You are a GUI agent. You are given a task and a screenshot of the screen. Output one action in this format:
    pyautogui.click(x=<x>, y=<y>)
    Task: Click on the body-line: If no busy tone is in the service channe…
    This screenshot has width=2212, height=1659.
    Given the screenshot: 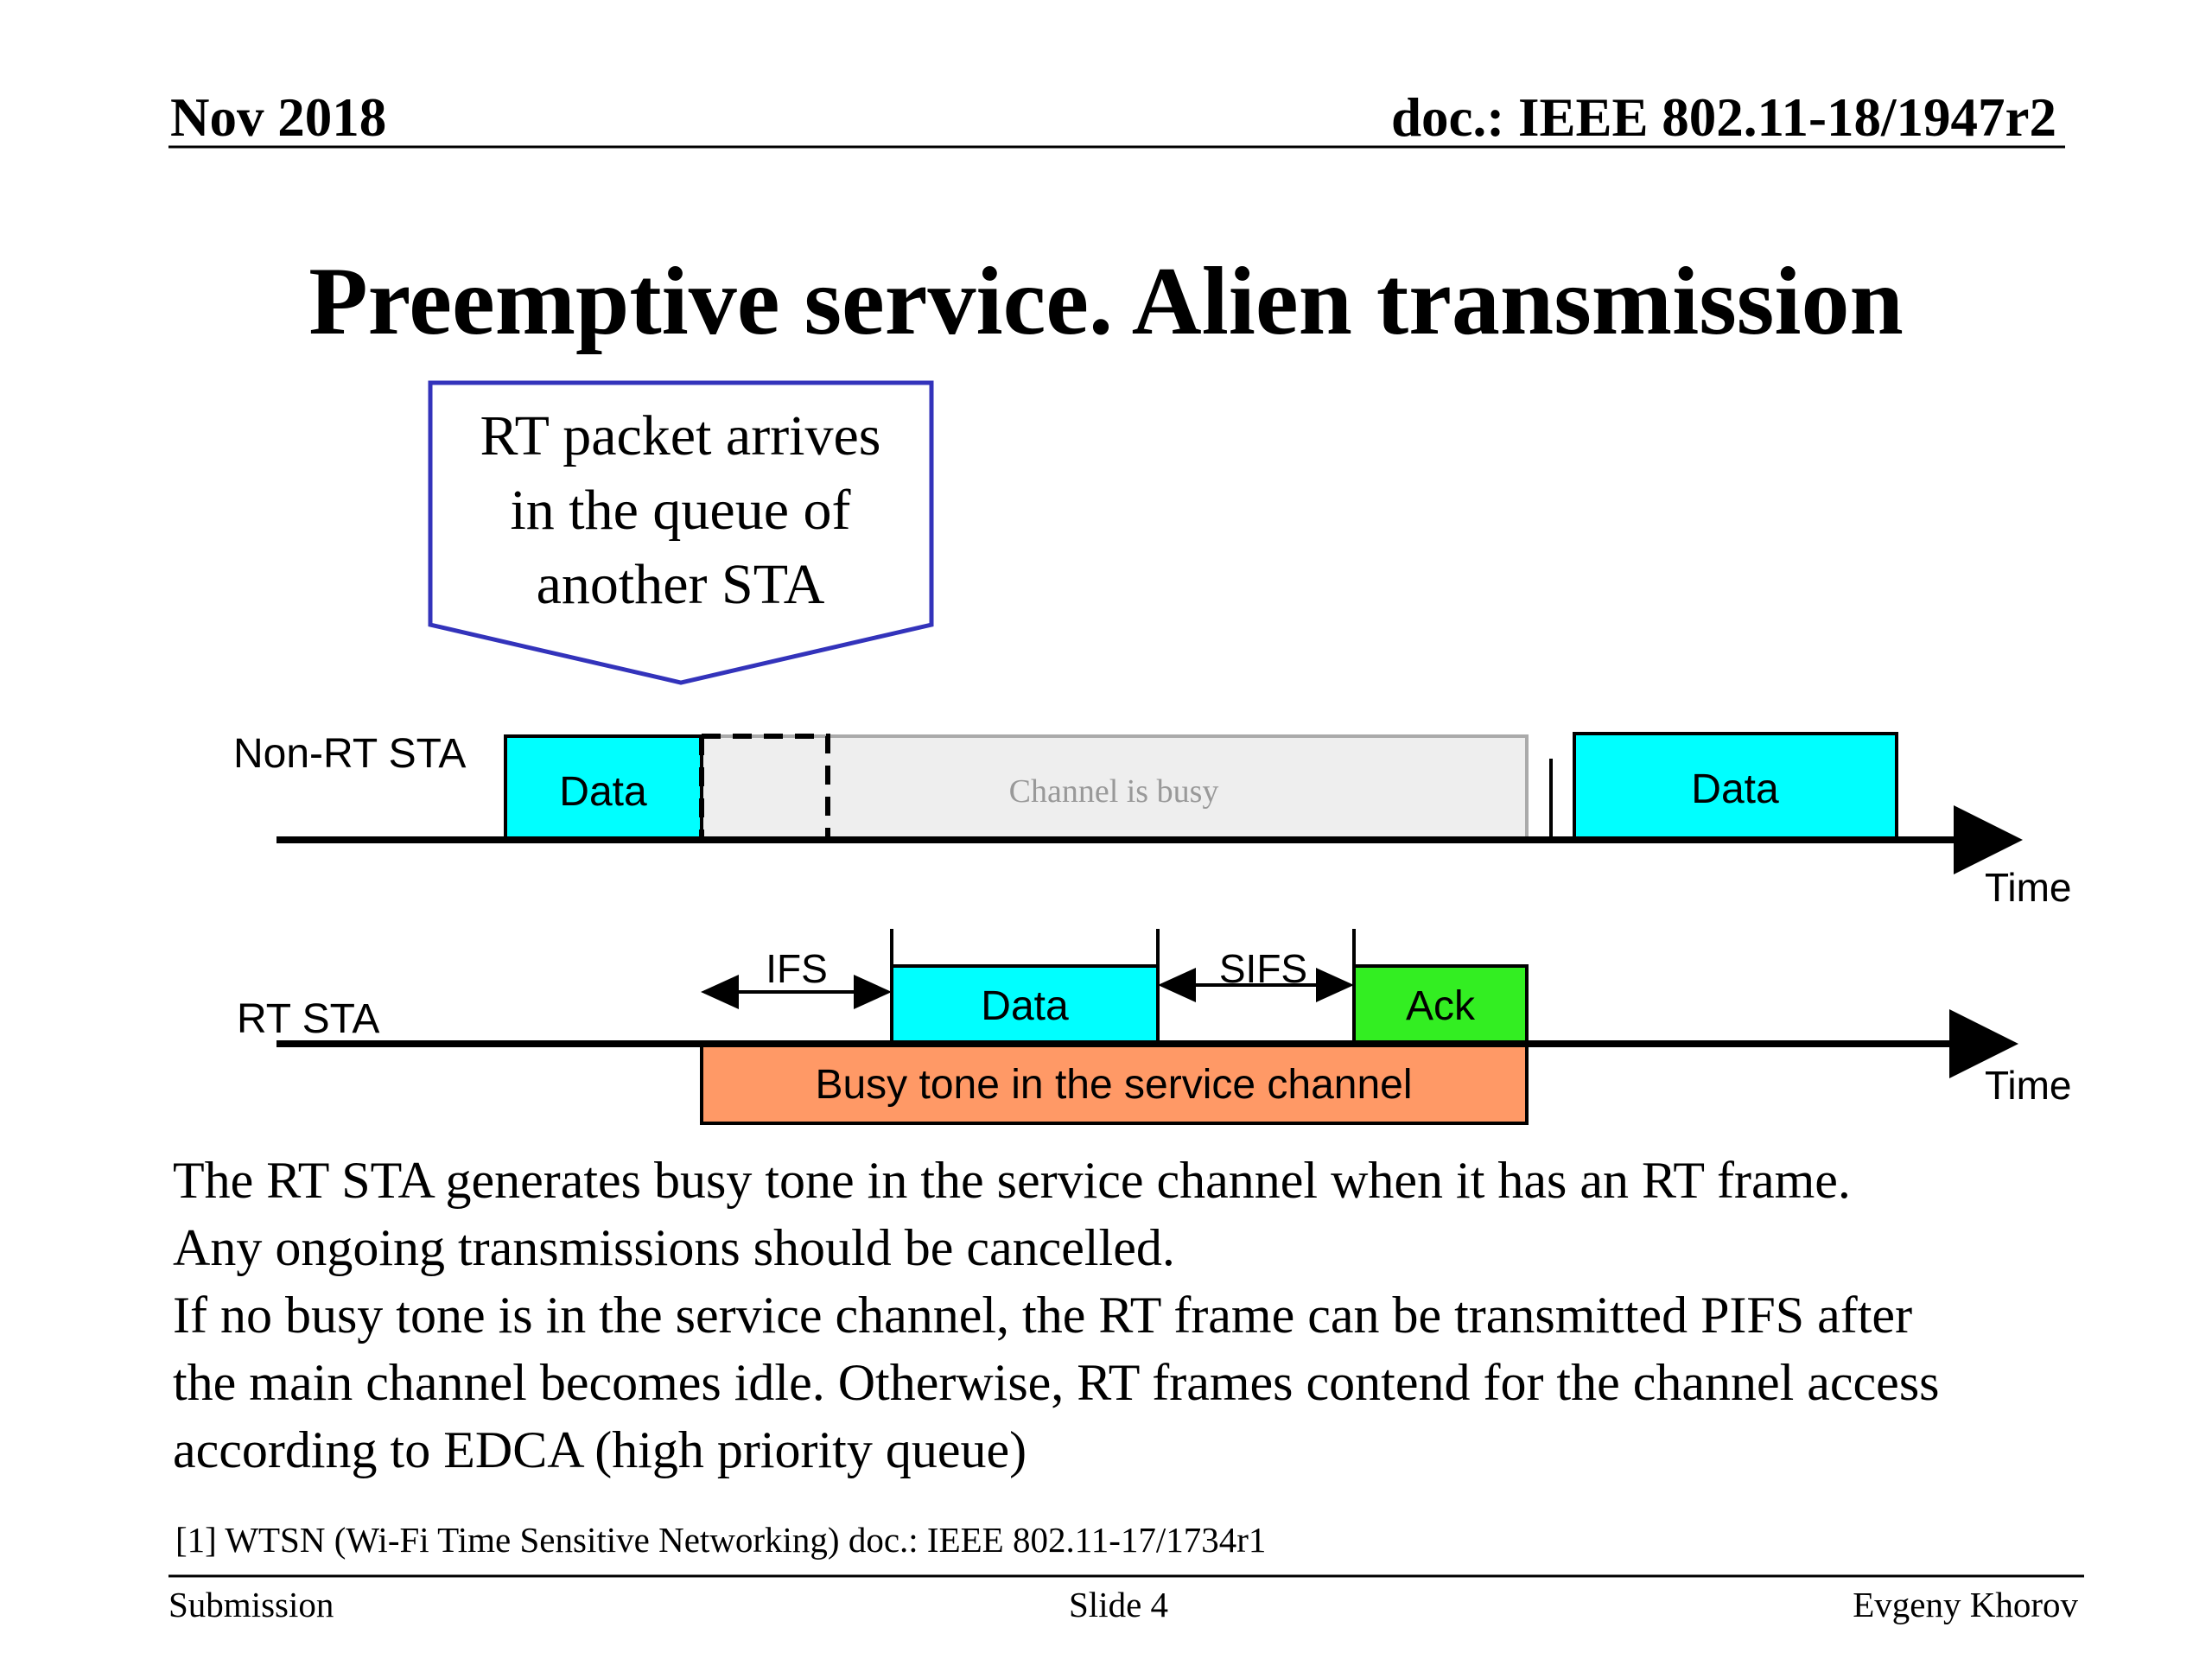 What is the action you would take?
    pyautogui.click(x=1043, y=1315)
    